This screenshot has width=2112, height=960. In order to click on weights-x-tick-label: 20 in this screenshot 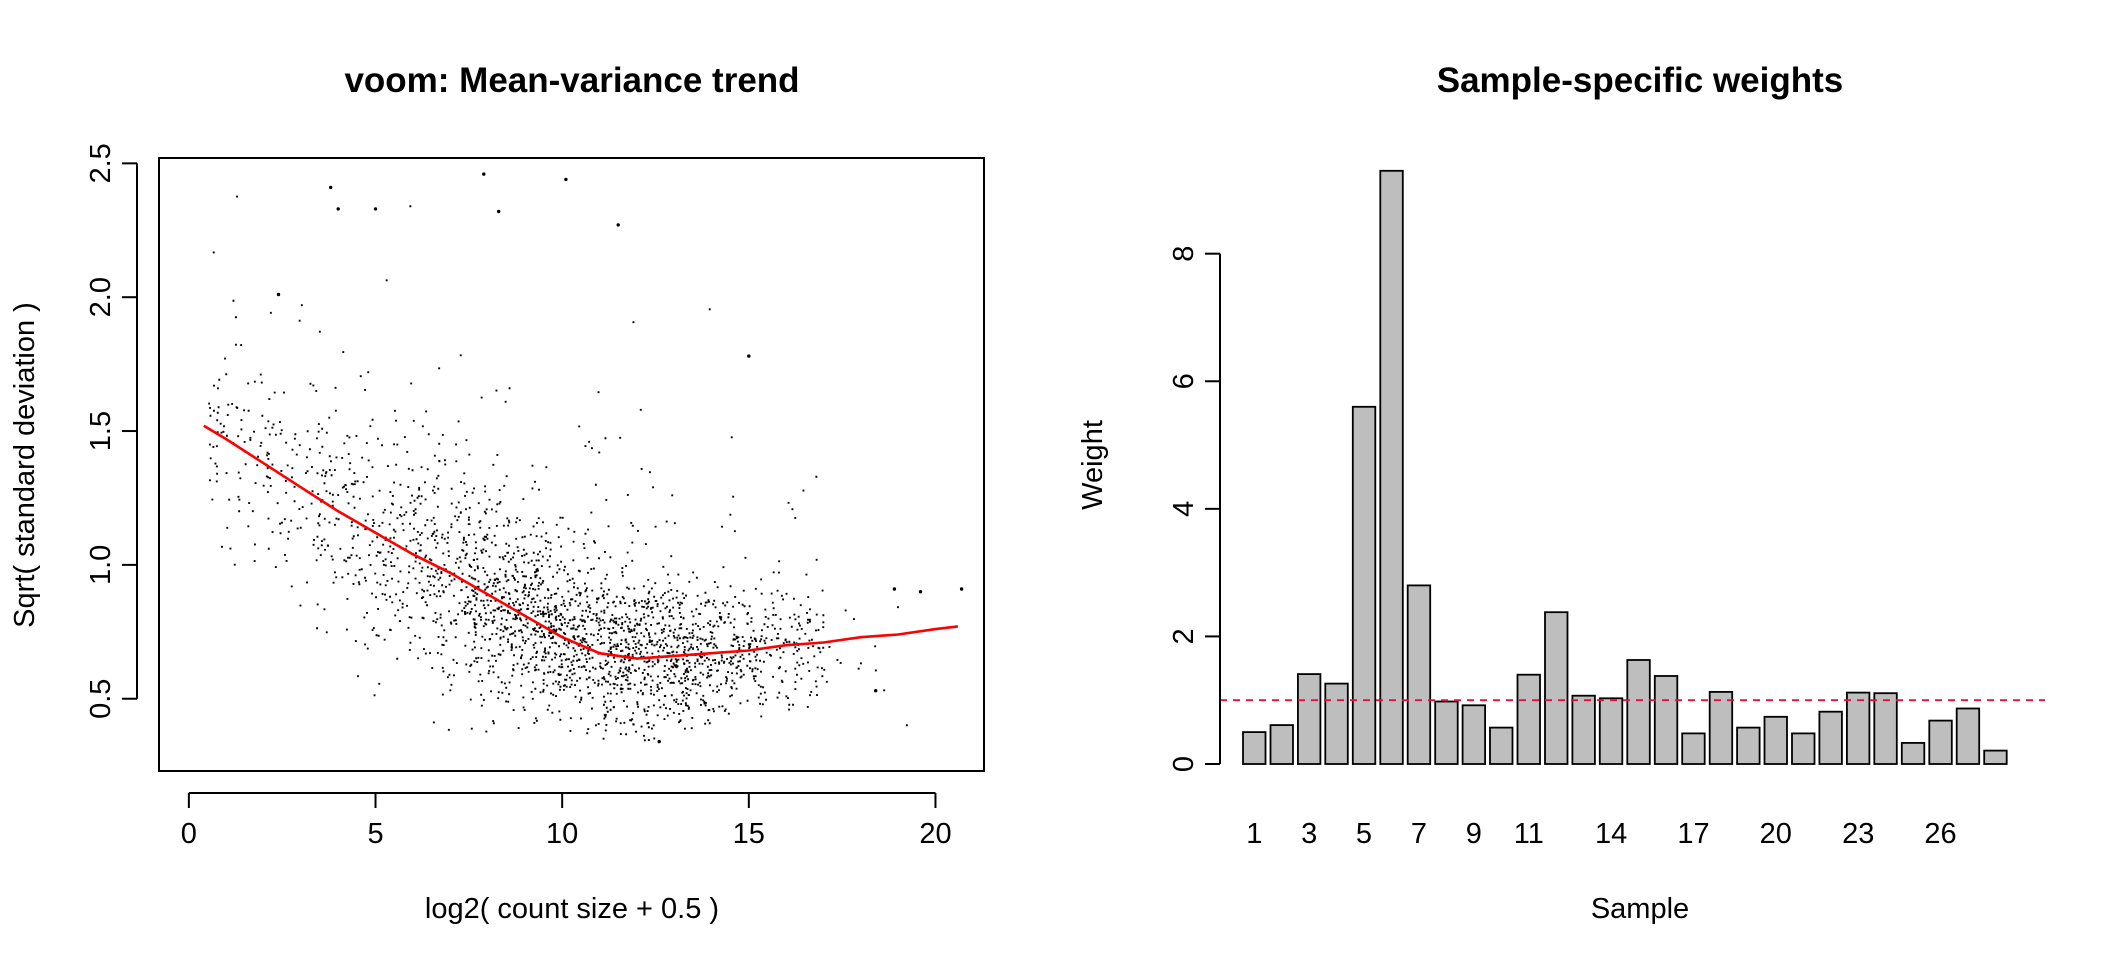, I will do `click(1776, 834)`.